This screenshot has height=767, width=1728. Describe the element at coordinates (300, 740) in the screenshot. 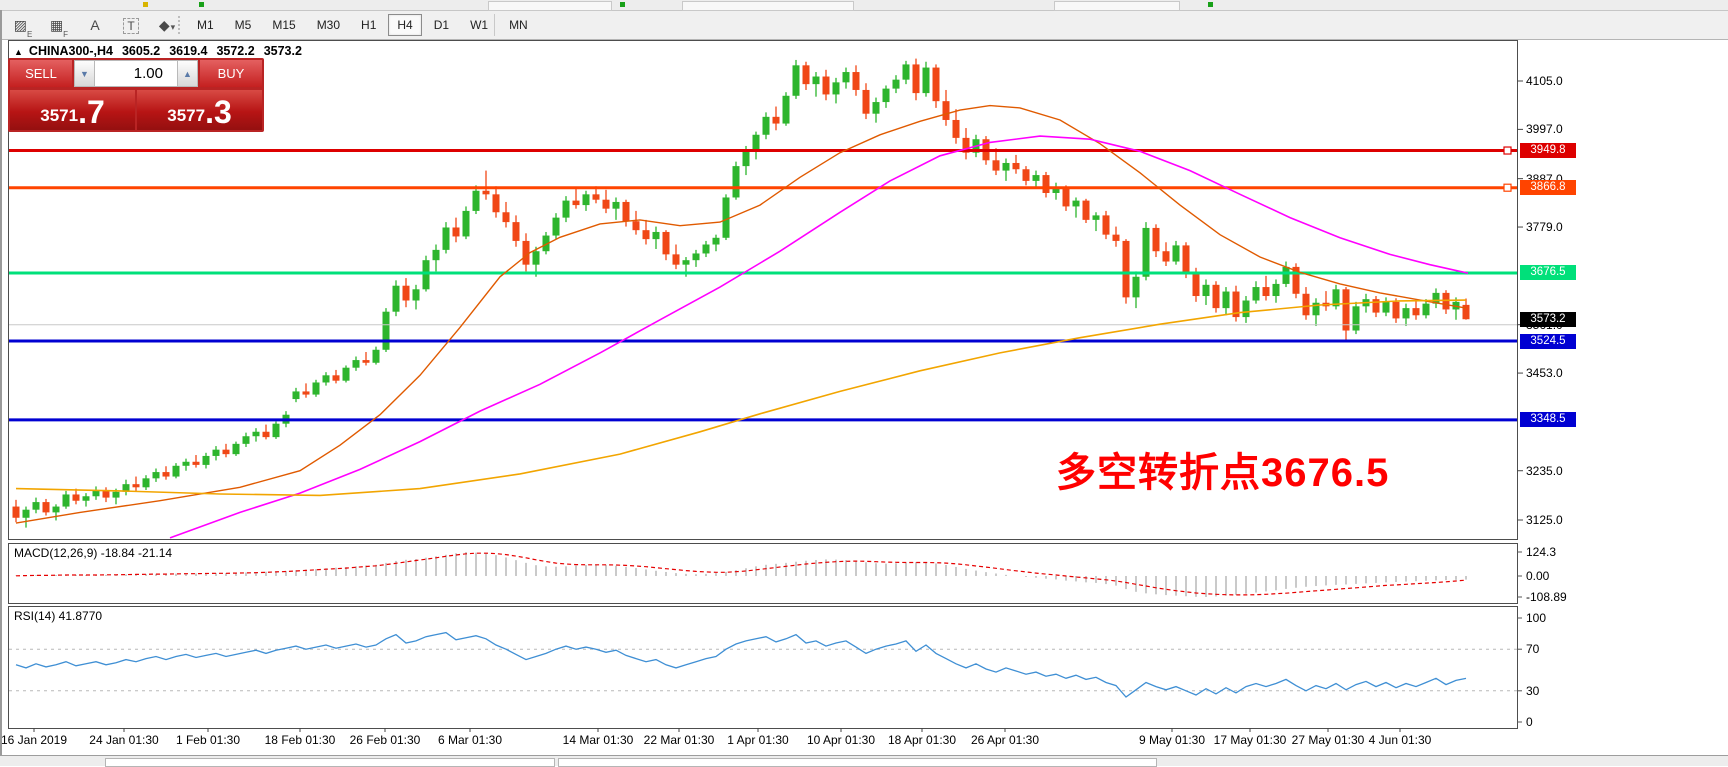

I see `date-tick-label: 18 Feb 01:30` at that location.